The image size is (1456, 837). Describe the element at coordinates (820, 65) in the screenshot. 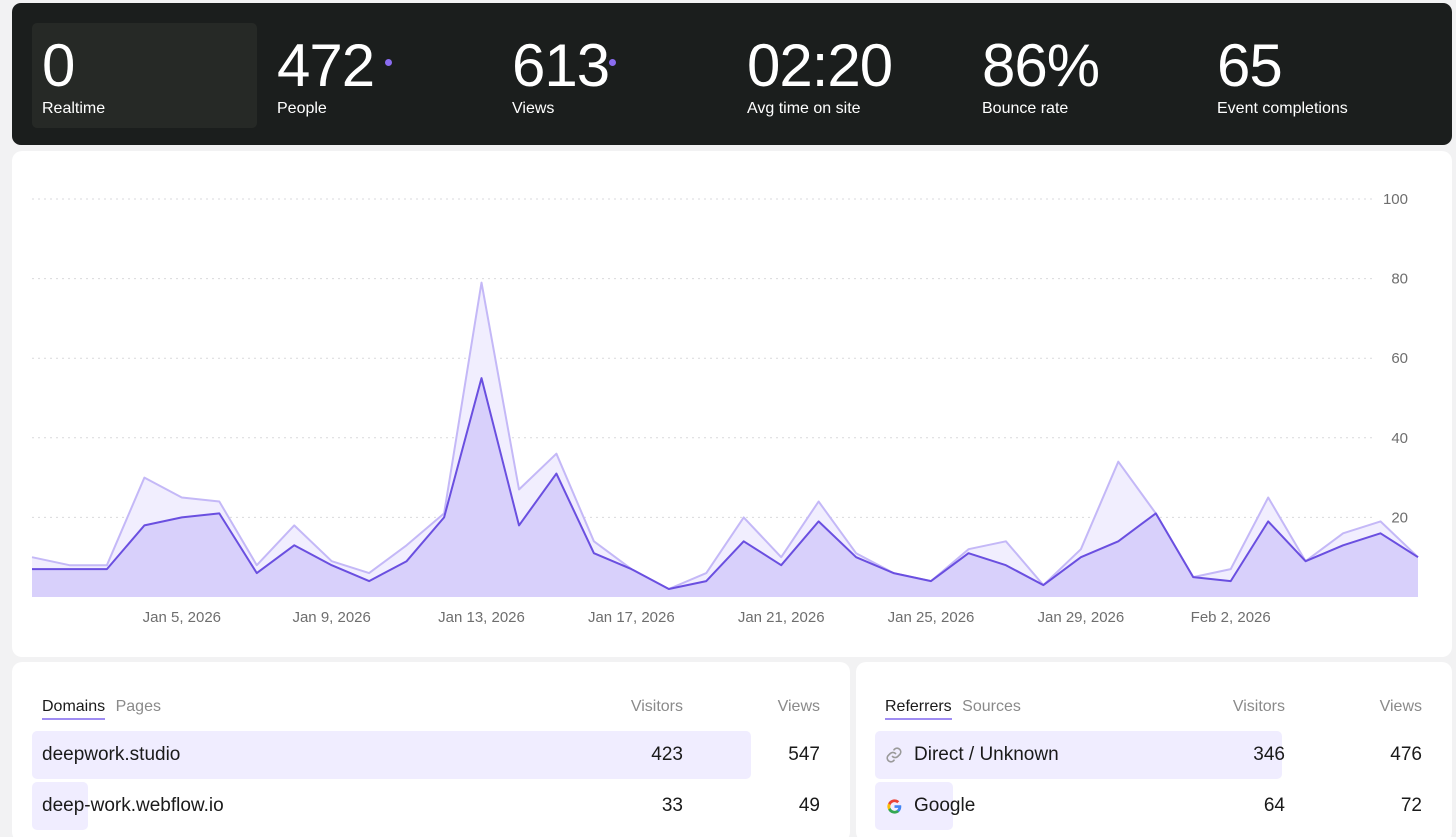

I see `stat-value: 02:20` at that location.